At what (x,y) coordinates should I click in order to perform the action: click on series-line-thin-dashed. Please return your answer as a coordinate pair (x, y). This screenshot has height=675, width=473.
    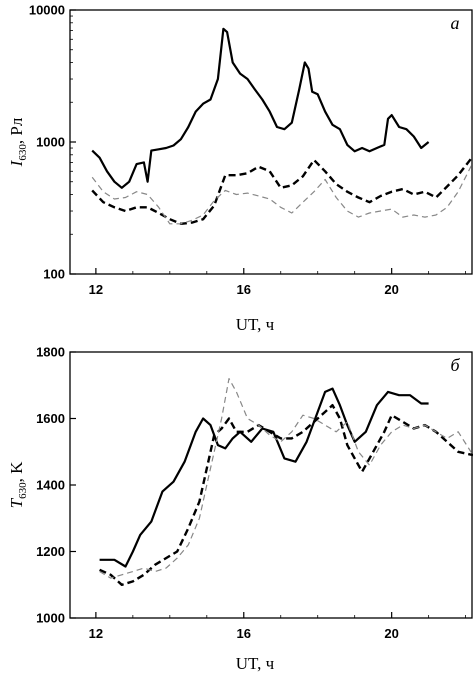
    Looking at the image, I should click on (282, 193).